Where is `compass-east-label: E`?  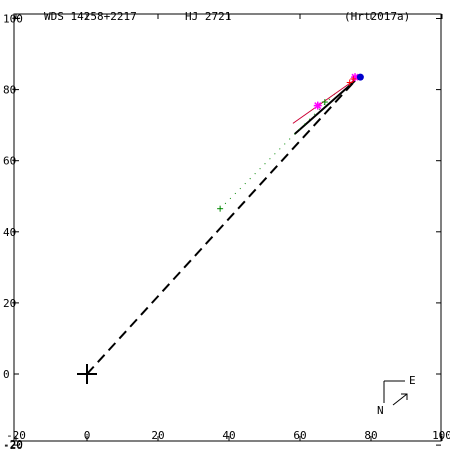 compass-east-label: E is located at coordinates (412, 380).